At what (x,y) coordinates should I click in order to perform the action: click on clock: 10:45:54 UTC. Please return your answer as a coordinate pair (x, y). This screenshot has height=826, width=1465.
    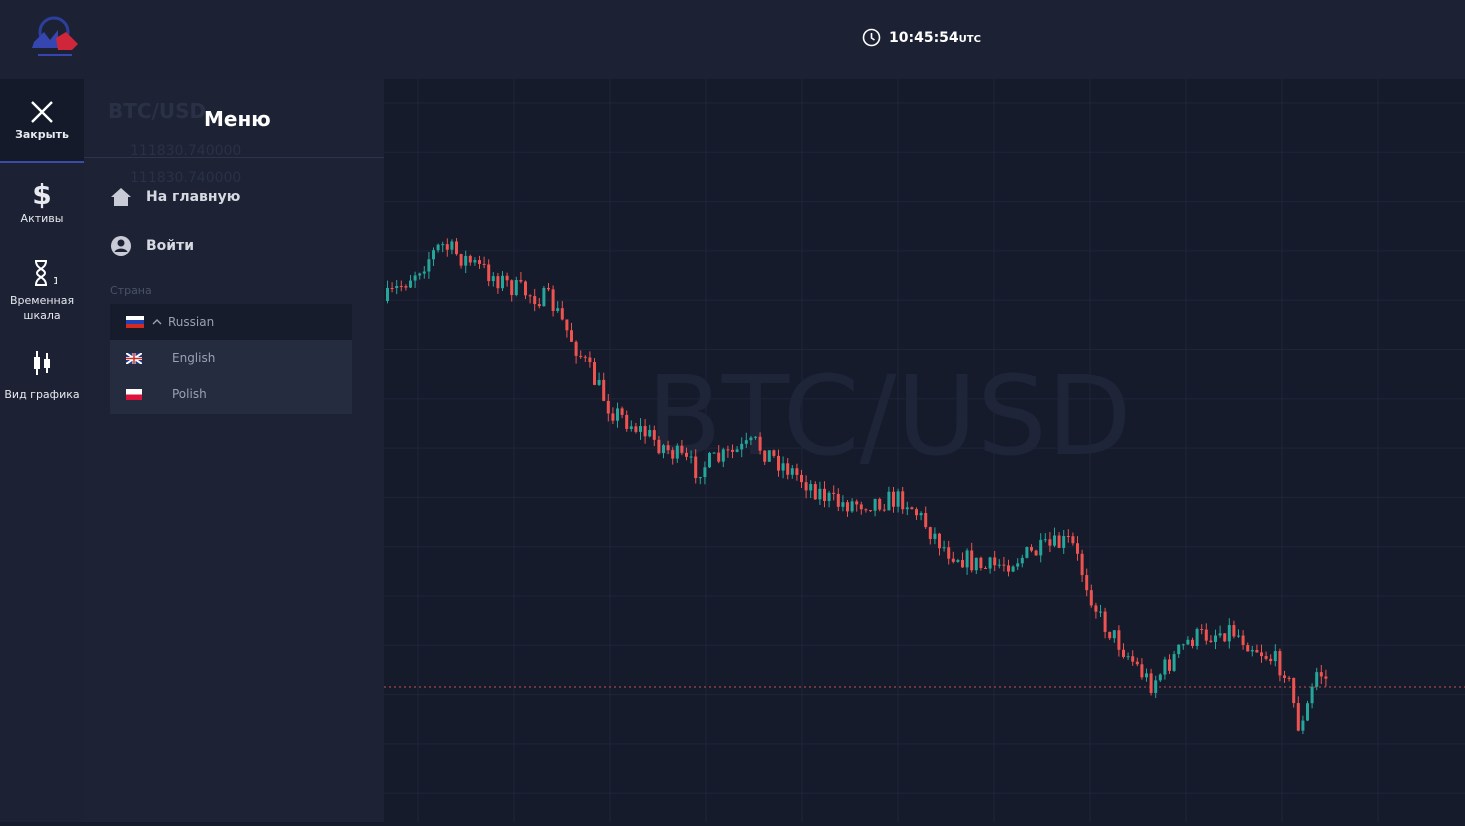
    Looking at the image, I should click on (921, 37).